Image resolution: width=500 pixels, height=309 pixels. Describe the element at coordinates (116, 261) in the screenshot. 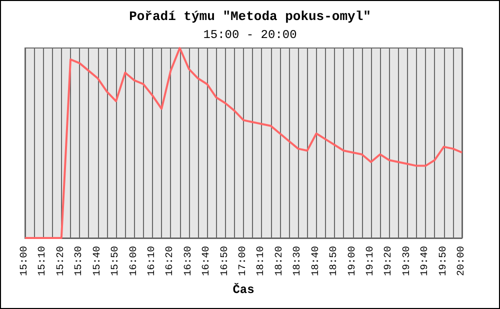

I see `x-tick-label: 15:50` at that location.